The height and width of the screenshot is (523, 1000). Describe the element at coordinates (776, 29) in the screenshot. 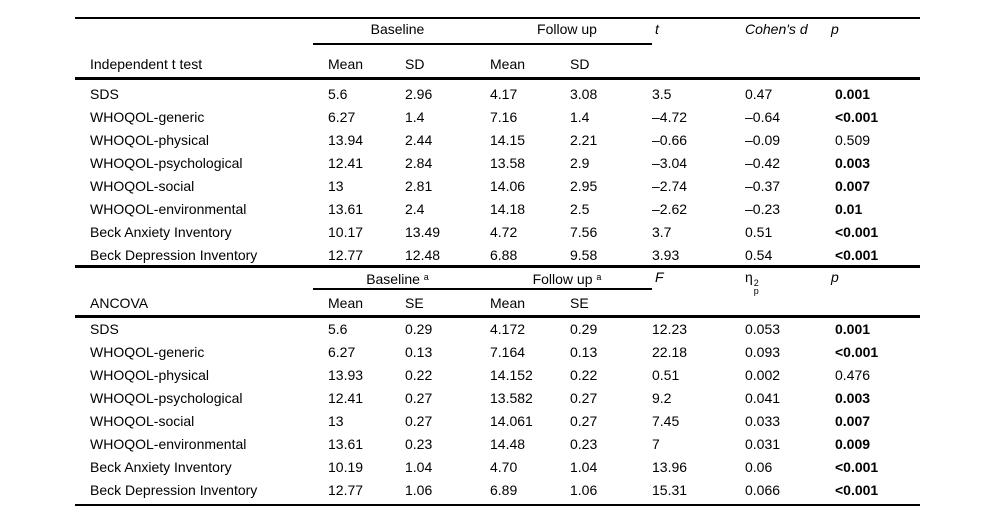

I see `cohens-d-column-header: Cohen's d` at that location.